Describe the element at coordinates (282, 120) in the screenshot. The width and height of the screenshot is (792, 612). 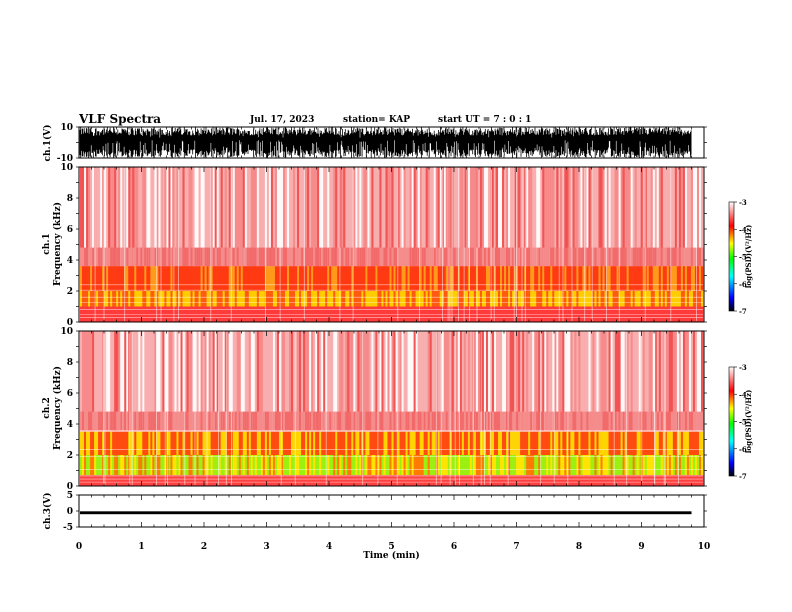
I see `date-label: Jul. 17, 2023` at that location.